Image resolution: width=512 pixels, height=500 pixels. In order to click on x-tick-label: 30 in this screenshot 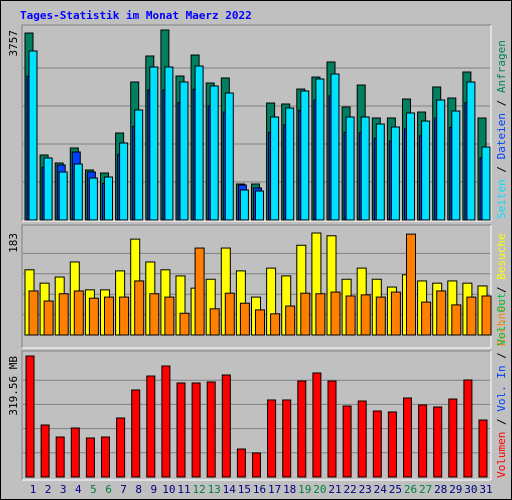, I will do `click(470, 489)`.